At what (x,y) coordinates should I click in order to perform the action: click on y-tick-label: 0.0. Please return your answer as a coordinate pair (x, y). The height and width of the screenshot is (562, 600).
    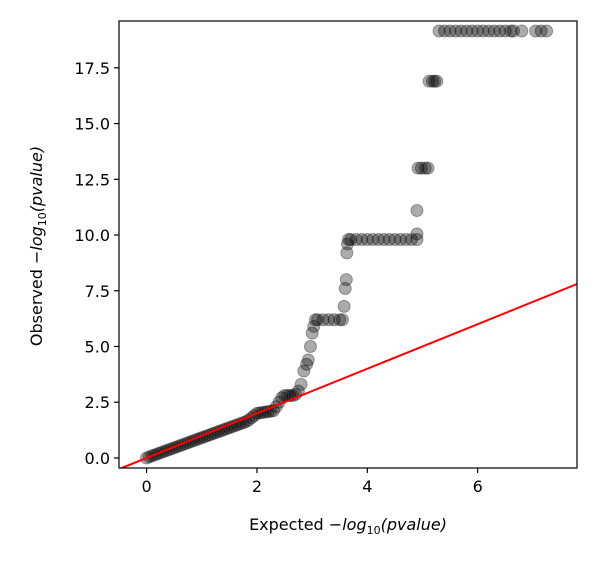
    Looking at the image, I should click on (97, 458).